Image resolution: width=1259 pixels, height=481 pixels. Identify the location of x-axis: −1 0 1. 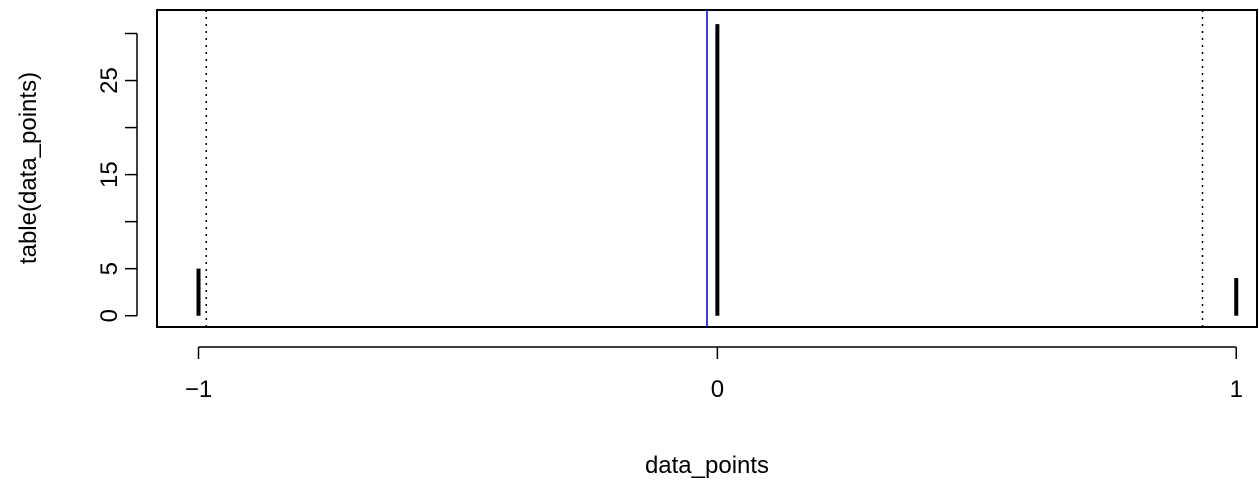
(714, 374).